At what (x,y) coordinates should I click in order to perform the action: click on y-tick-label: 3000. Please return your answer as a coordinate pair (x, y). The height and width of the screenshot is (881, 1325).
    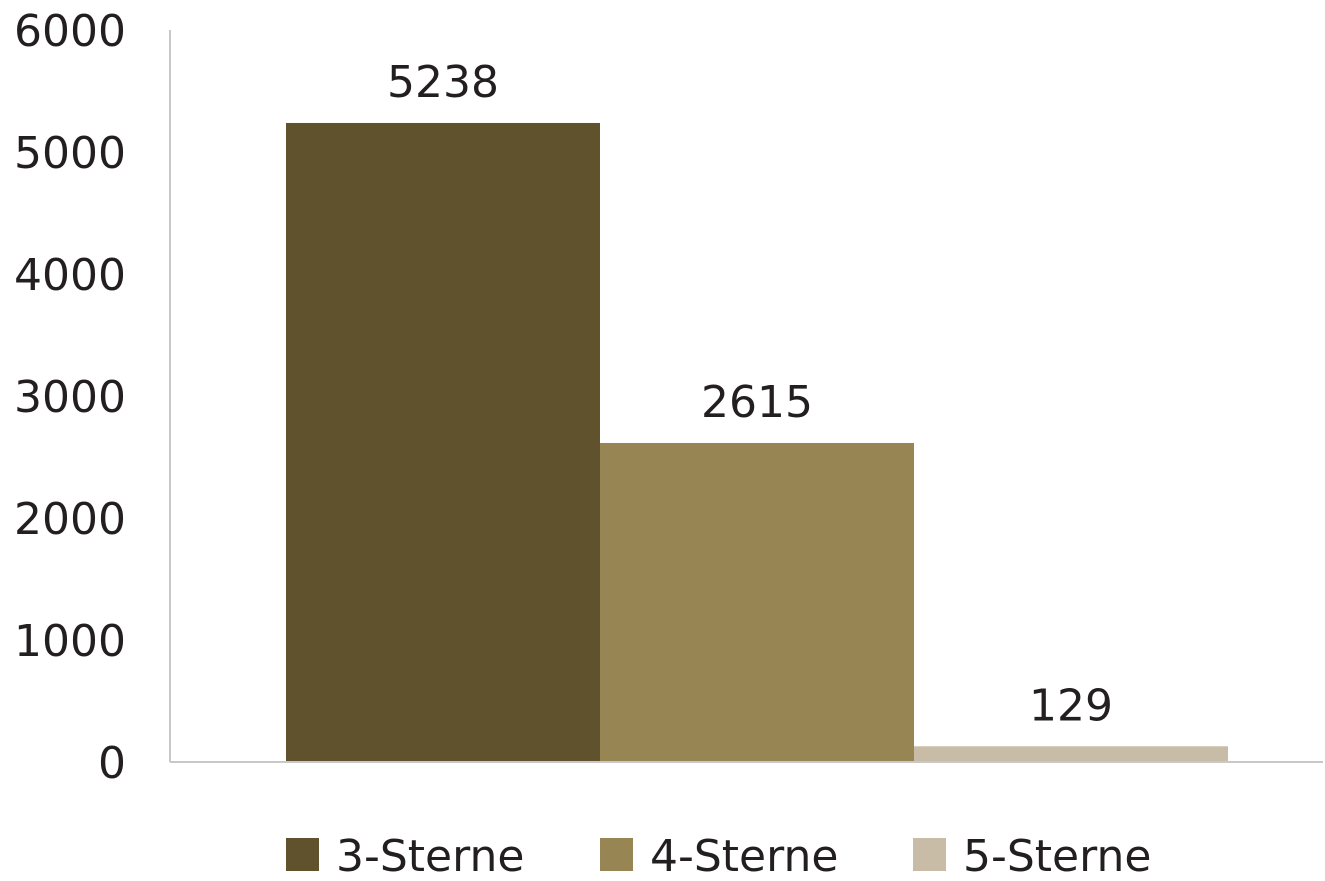
    Looking at the image, I should click on (70, 397).